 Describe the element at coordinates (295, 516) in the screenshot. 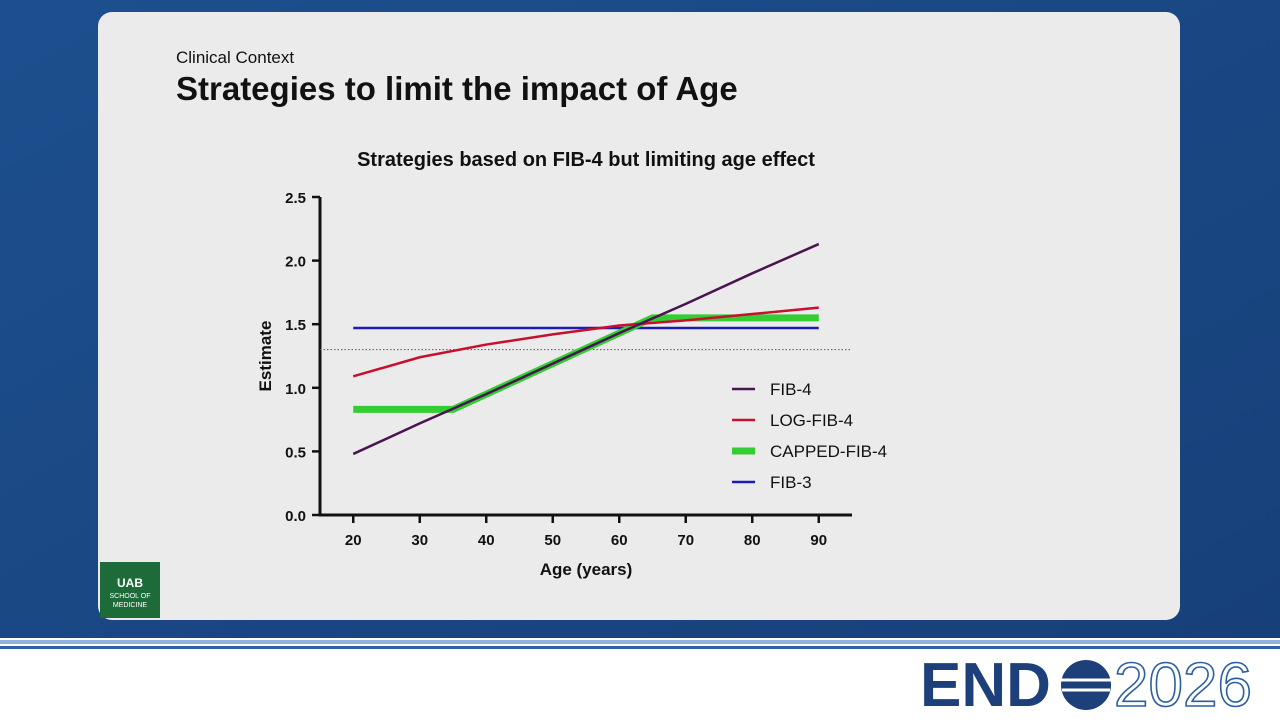

I see `y-tick-label: 0.0` at that location.